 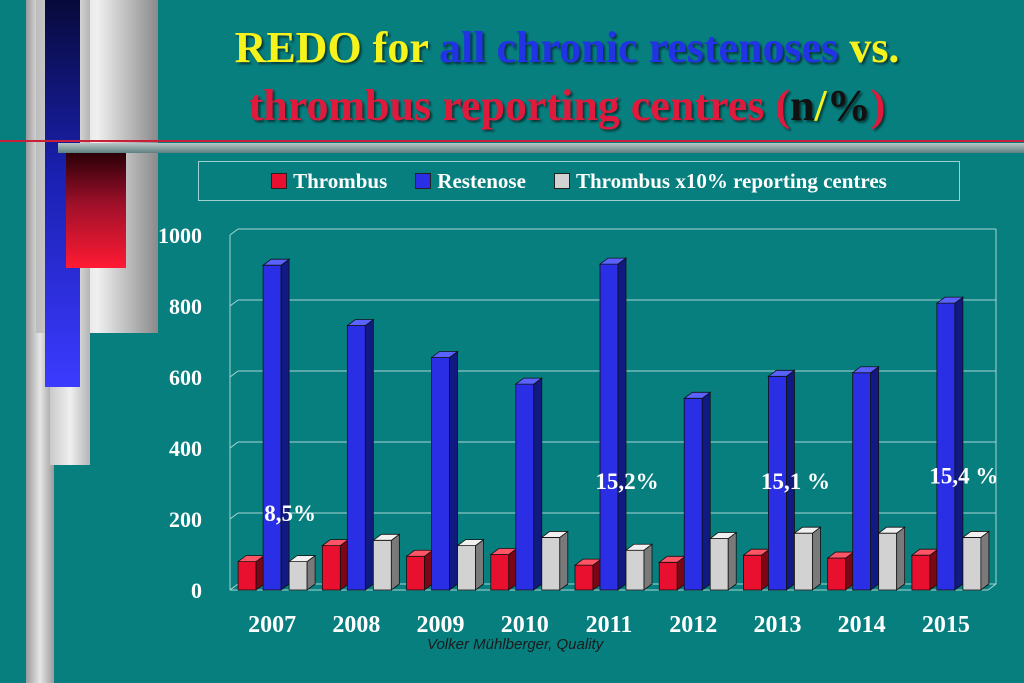 What do you see at coordinates (185, 306) in the screenshot?
I see `y-tick-label: 800` at bounding box center [185, 306].